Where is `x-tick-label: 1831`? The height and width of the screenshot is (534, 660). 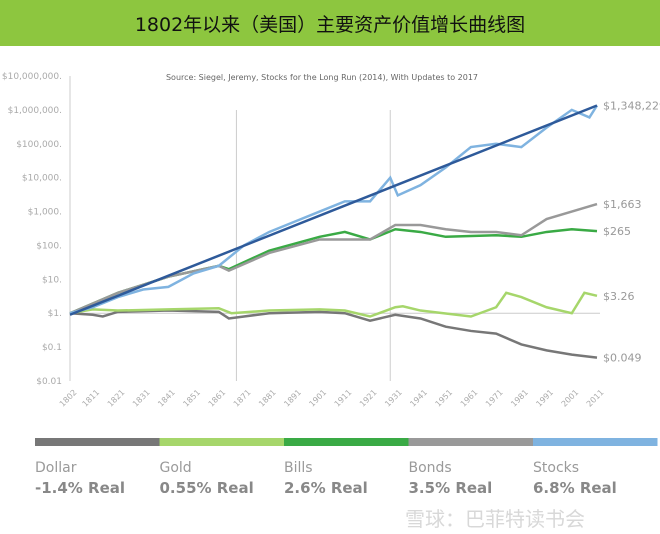
x-tick-label: 1831 is located at coordinates (141, 398).